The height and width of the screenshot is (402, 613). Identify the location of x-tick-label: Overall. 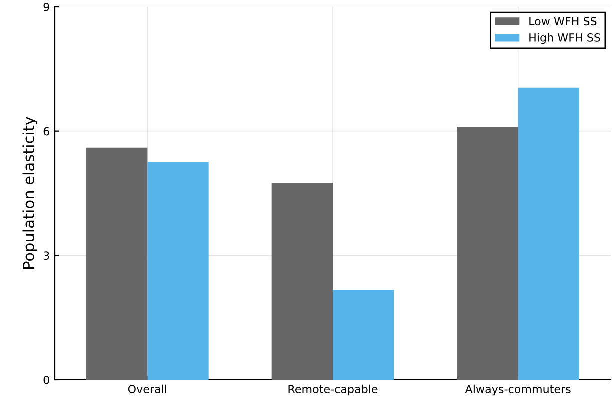
(147, 389).